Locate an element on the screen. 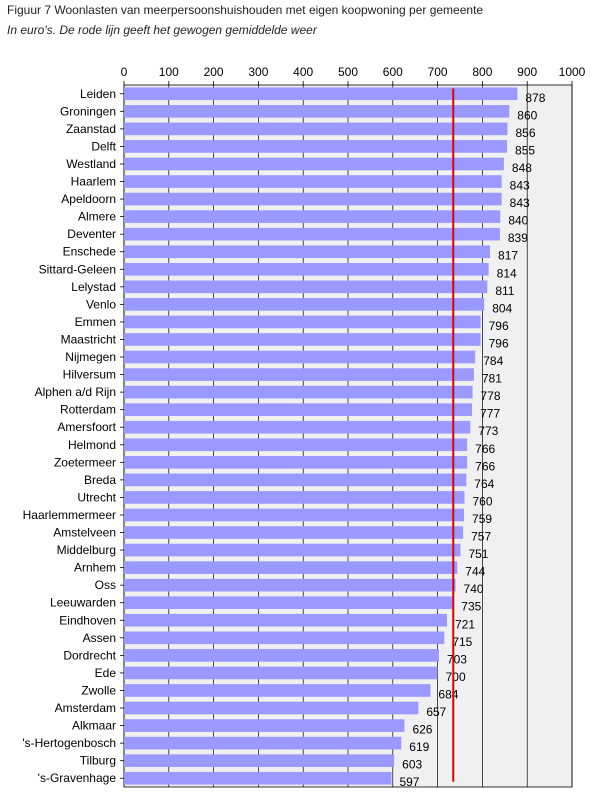  category-label: Deventer is located at coordinates (91, 234).